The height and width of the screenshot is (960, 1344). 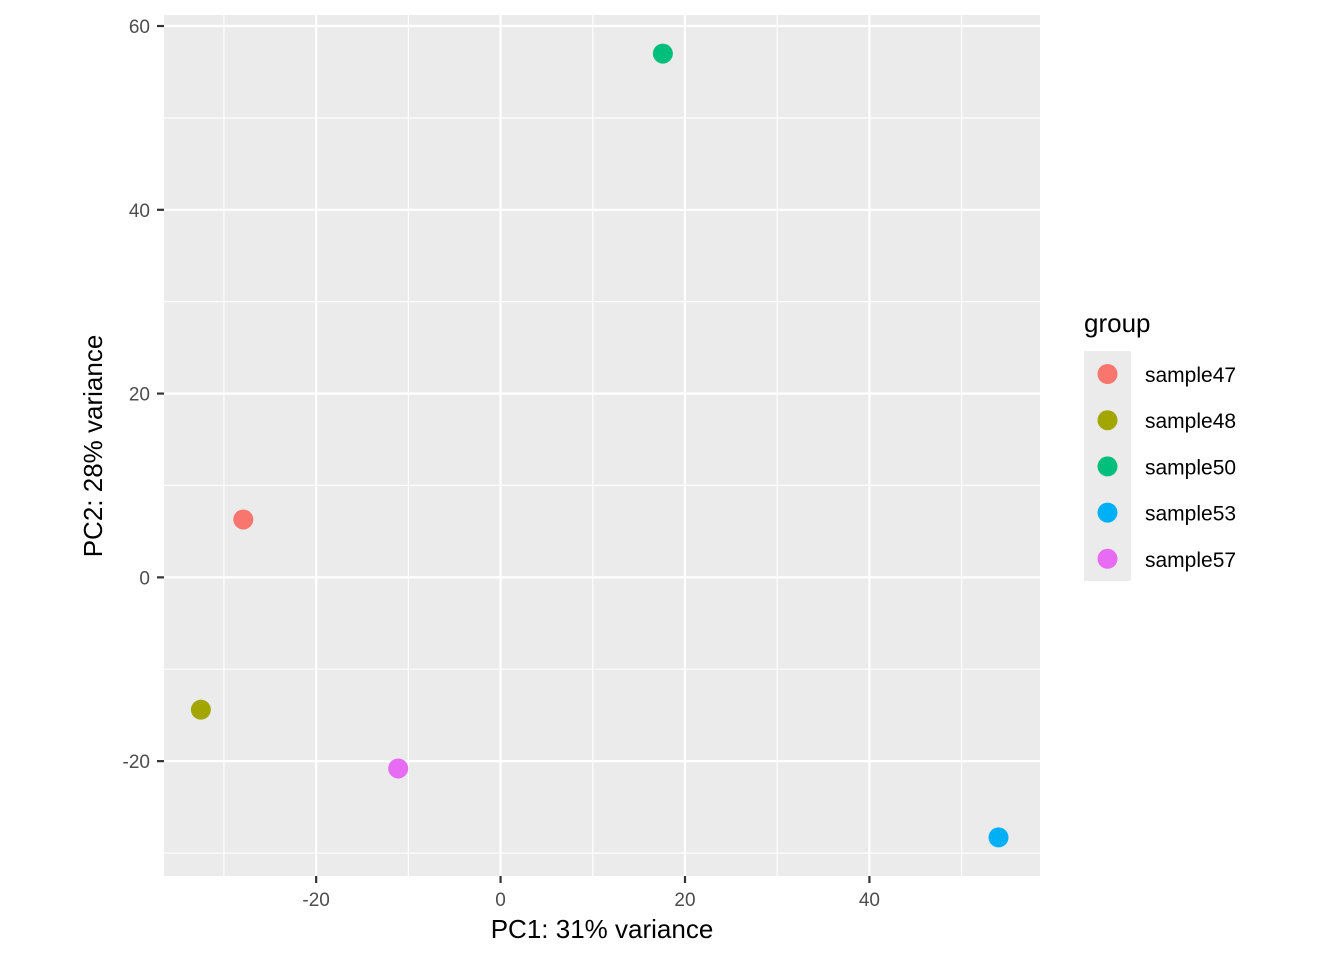 I want to click on y-tick-label: -20, so click(x=136, y=762).